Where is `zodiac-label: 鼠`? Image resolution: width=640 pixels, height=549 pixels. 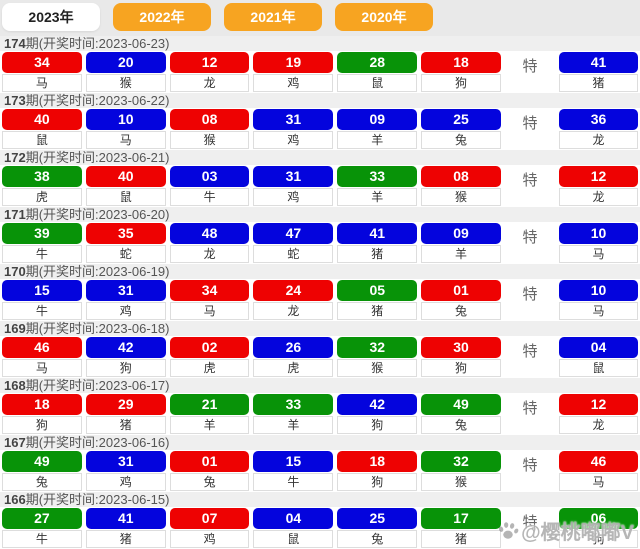
zodiac-label: 鼠 is located at coordinates (598, 368).